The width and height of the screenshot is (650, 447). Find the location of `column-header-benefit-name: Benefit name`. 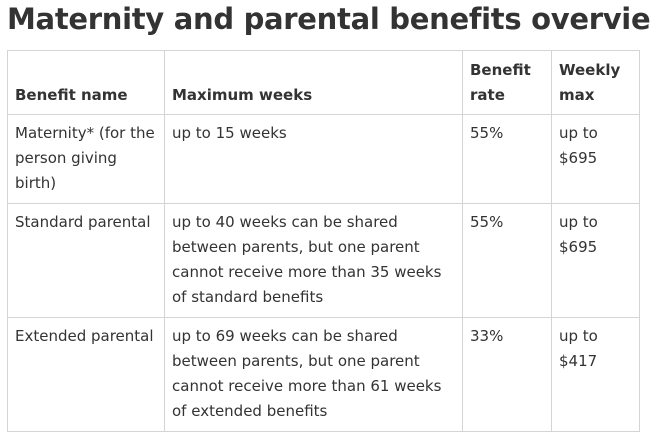

column-header-benefit-name: Benefit name is located at coordinates (86, 82).